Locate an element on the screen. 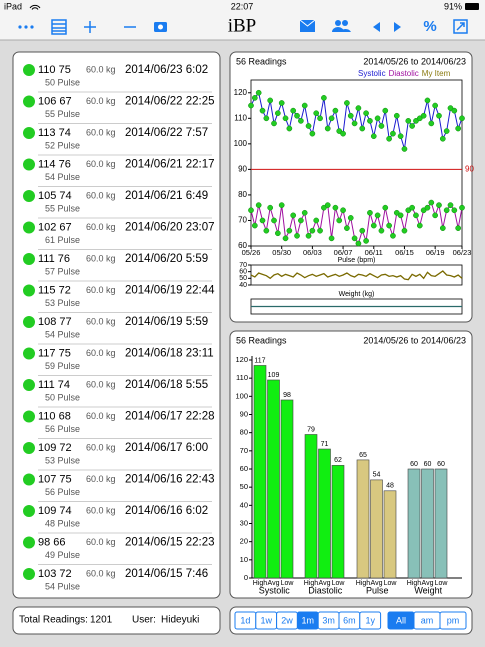  reading-pulse: 57 Pulse is located at coordinates (62, 271).